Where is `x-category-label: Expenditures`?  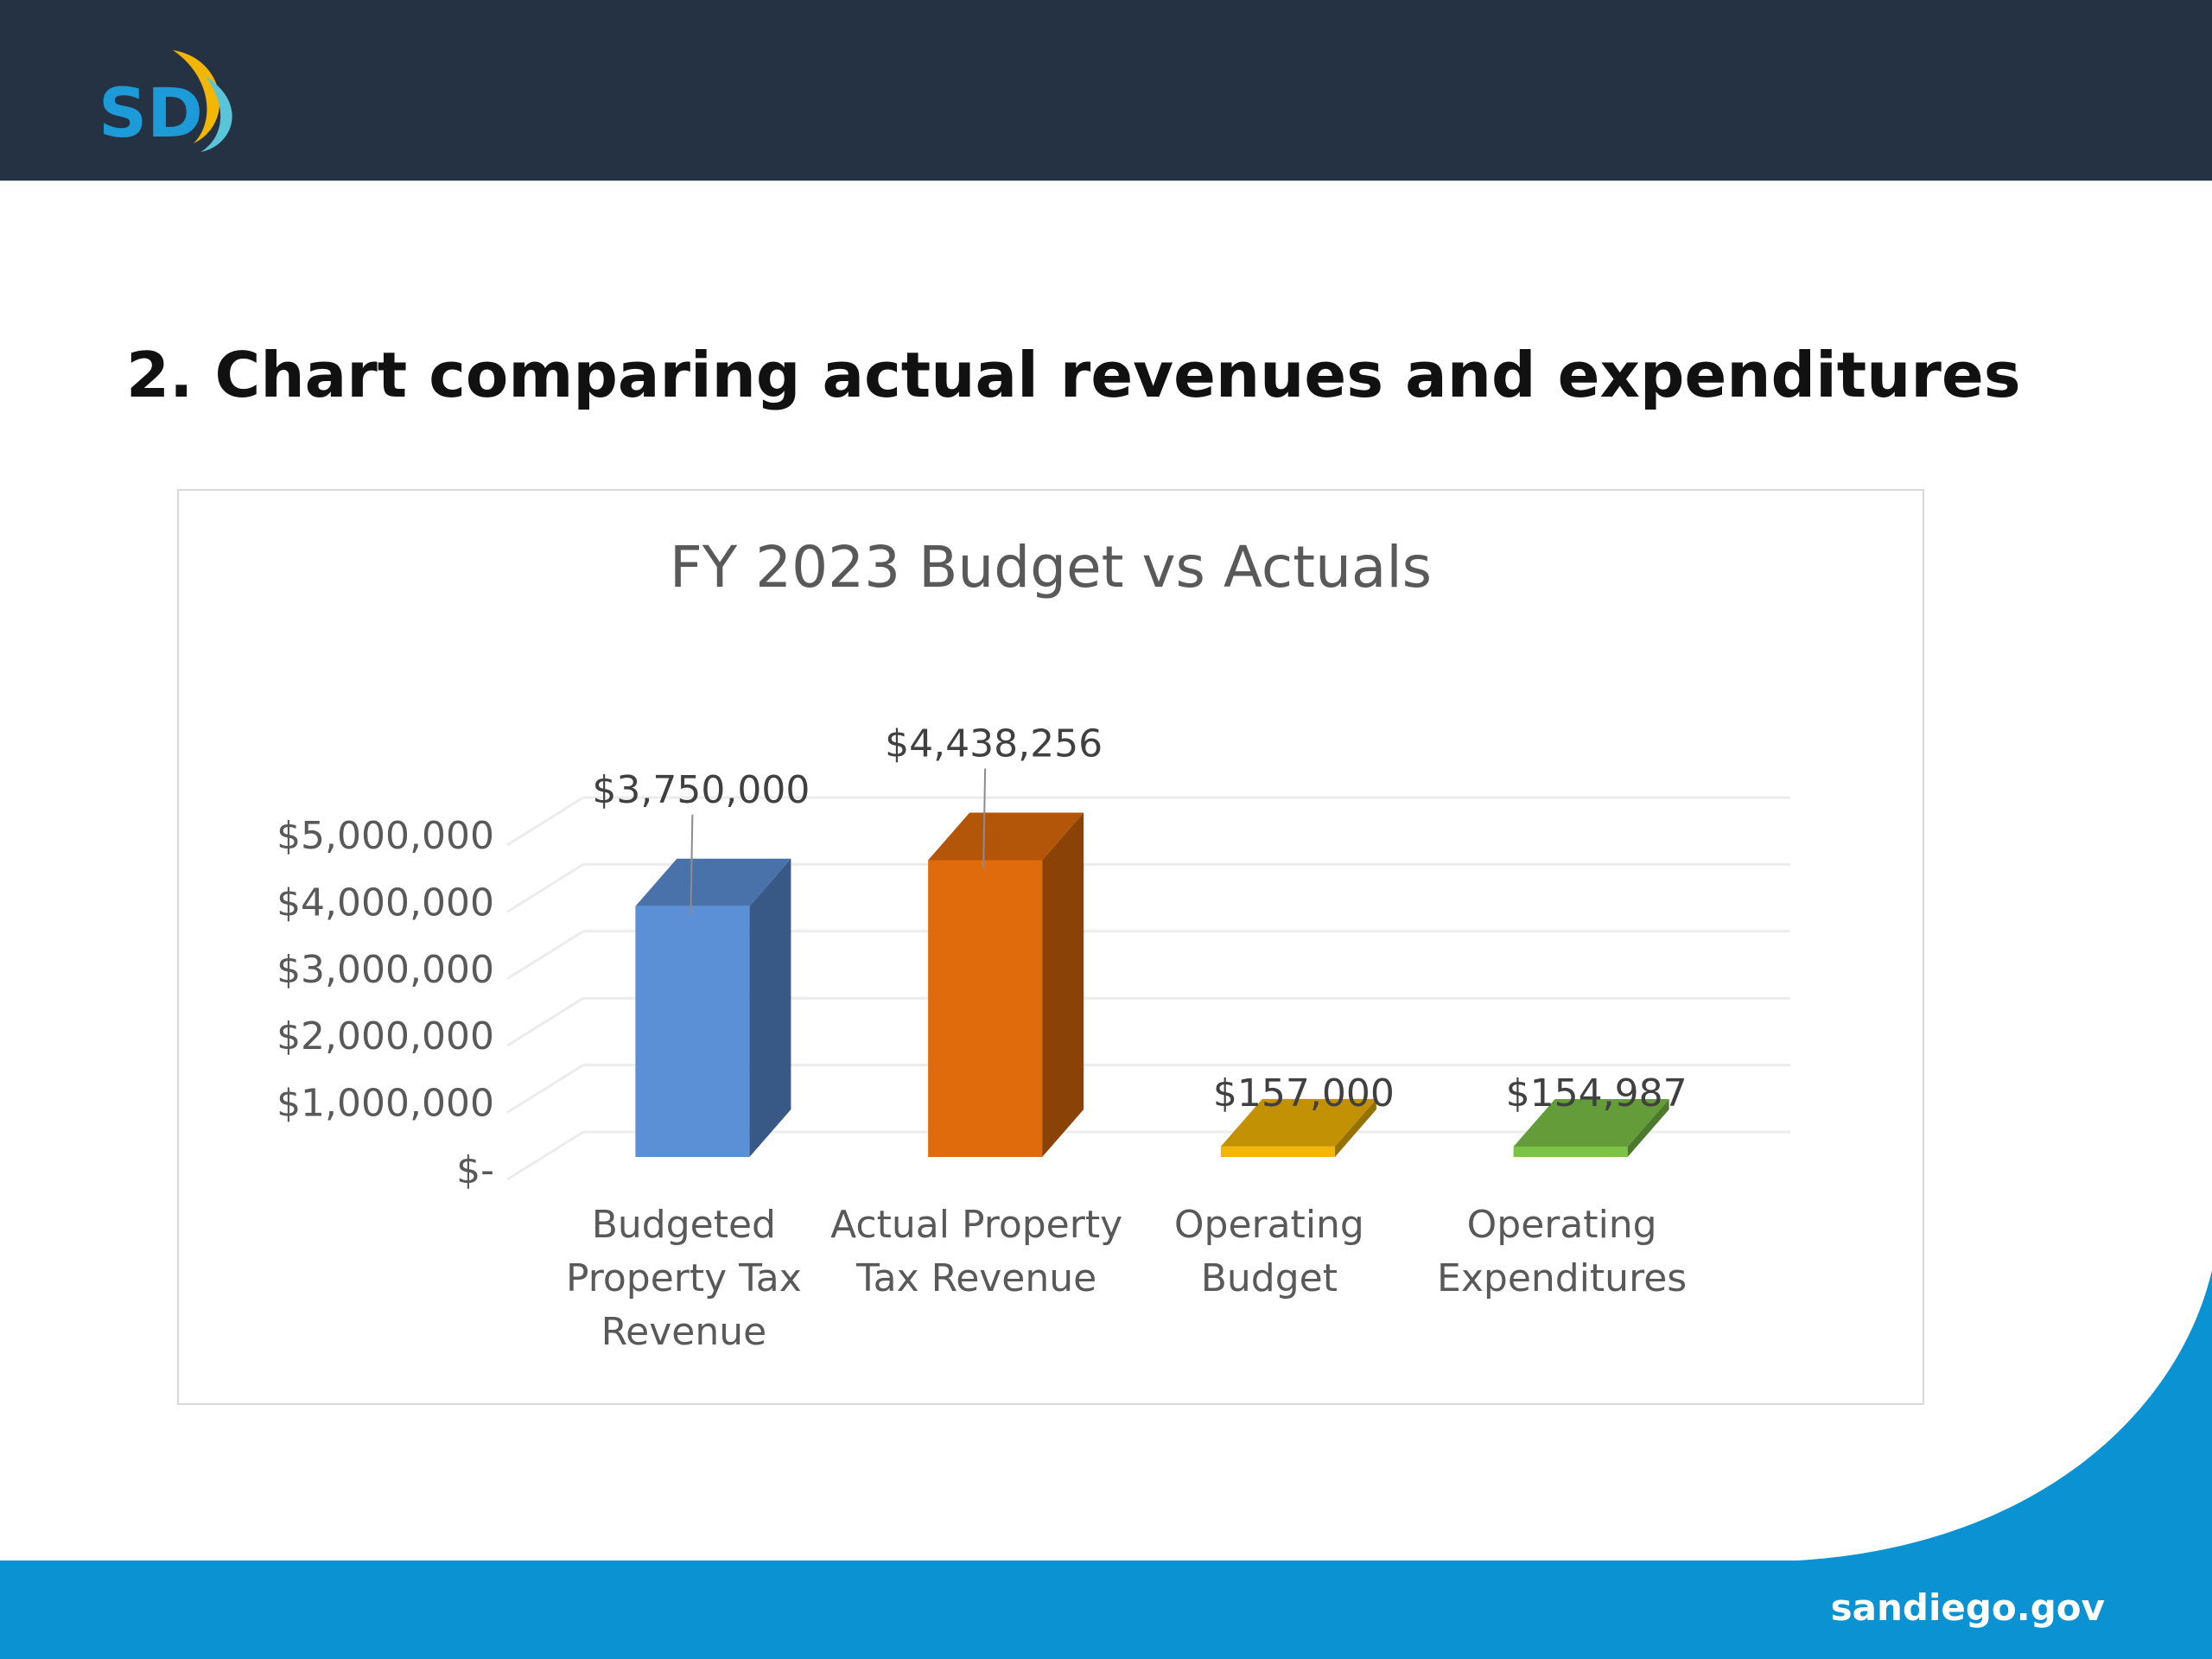
x-category-label: Expenditures is located at coordinates (1562, 1278).